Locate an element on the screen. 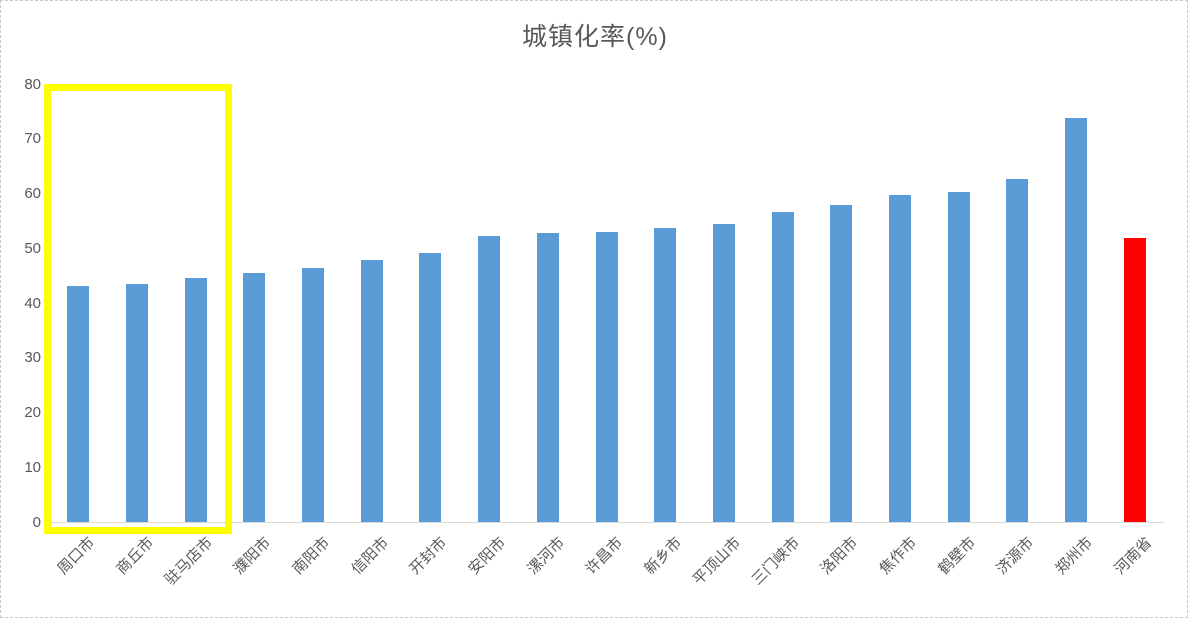 This screenshot has height=618, width=1188. y-tick-label: 20 is located at coordinates (32, 412).